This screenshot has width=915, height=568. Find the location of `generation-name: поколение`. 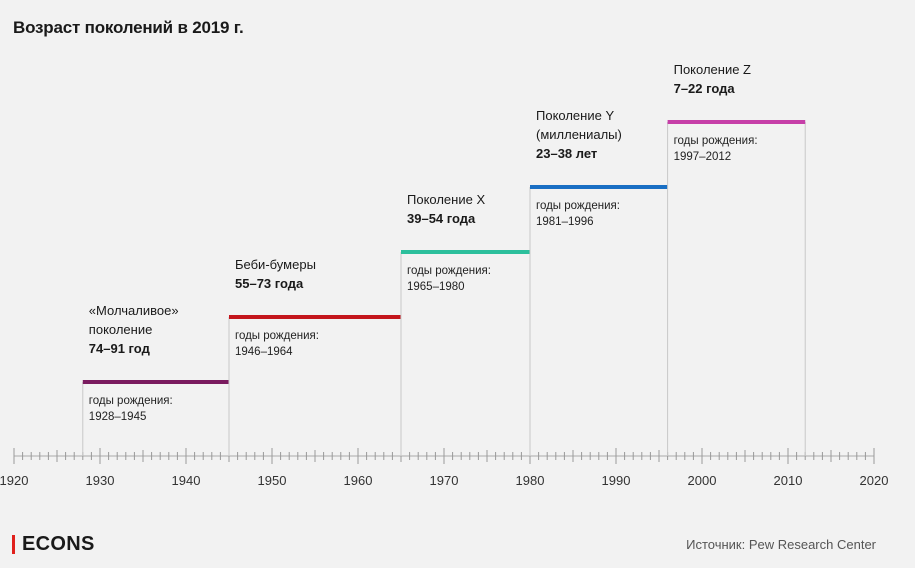

generation-name: поколение is located at coordinates (121, 329).